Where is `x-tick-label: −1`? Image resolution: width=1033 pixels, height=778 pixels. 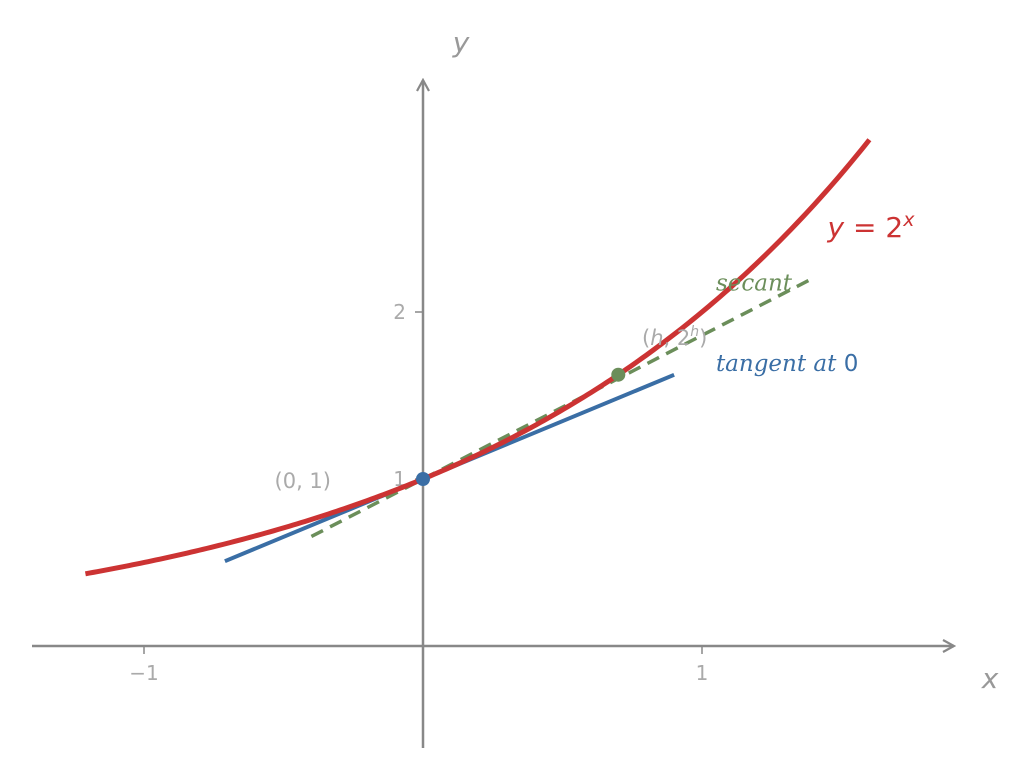
x-tick-label: −1 is located at coordinates (143, 673).